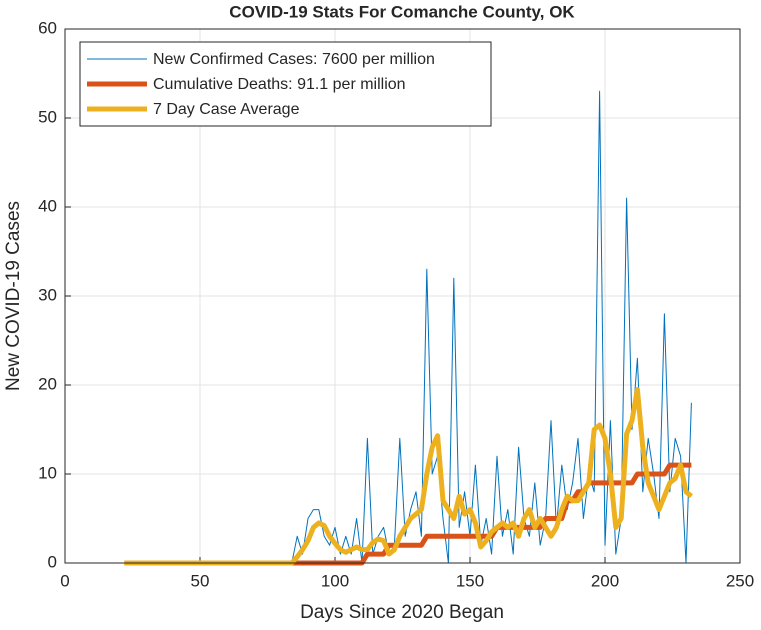 This screenshot has height=630, width=761. Describe the element at coordinates (470, 580) in the screenshot. I see `x-tick-label: 150` at that location.